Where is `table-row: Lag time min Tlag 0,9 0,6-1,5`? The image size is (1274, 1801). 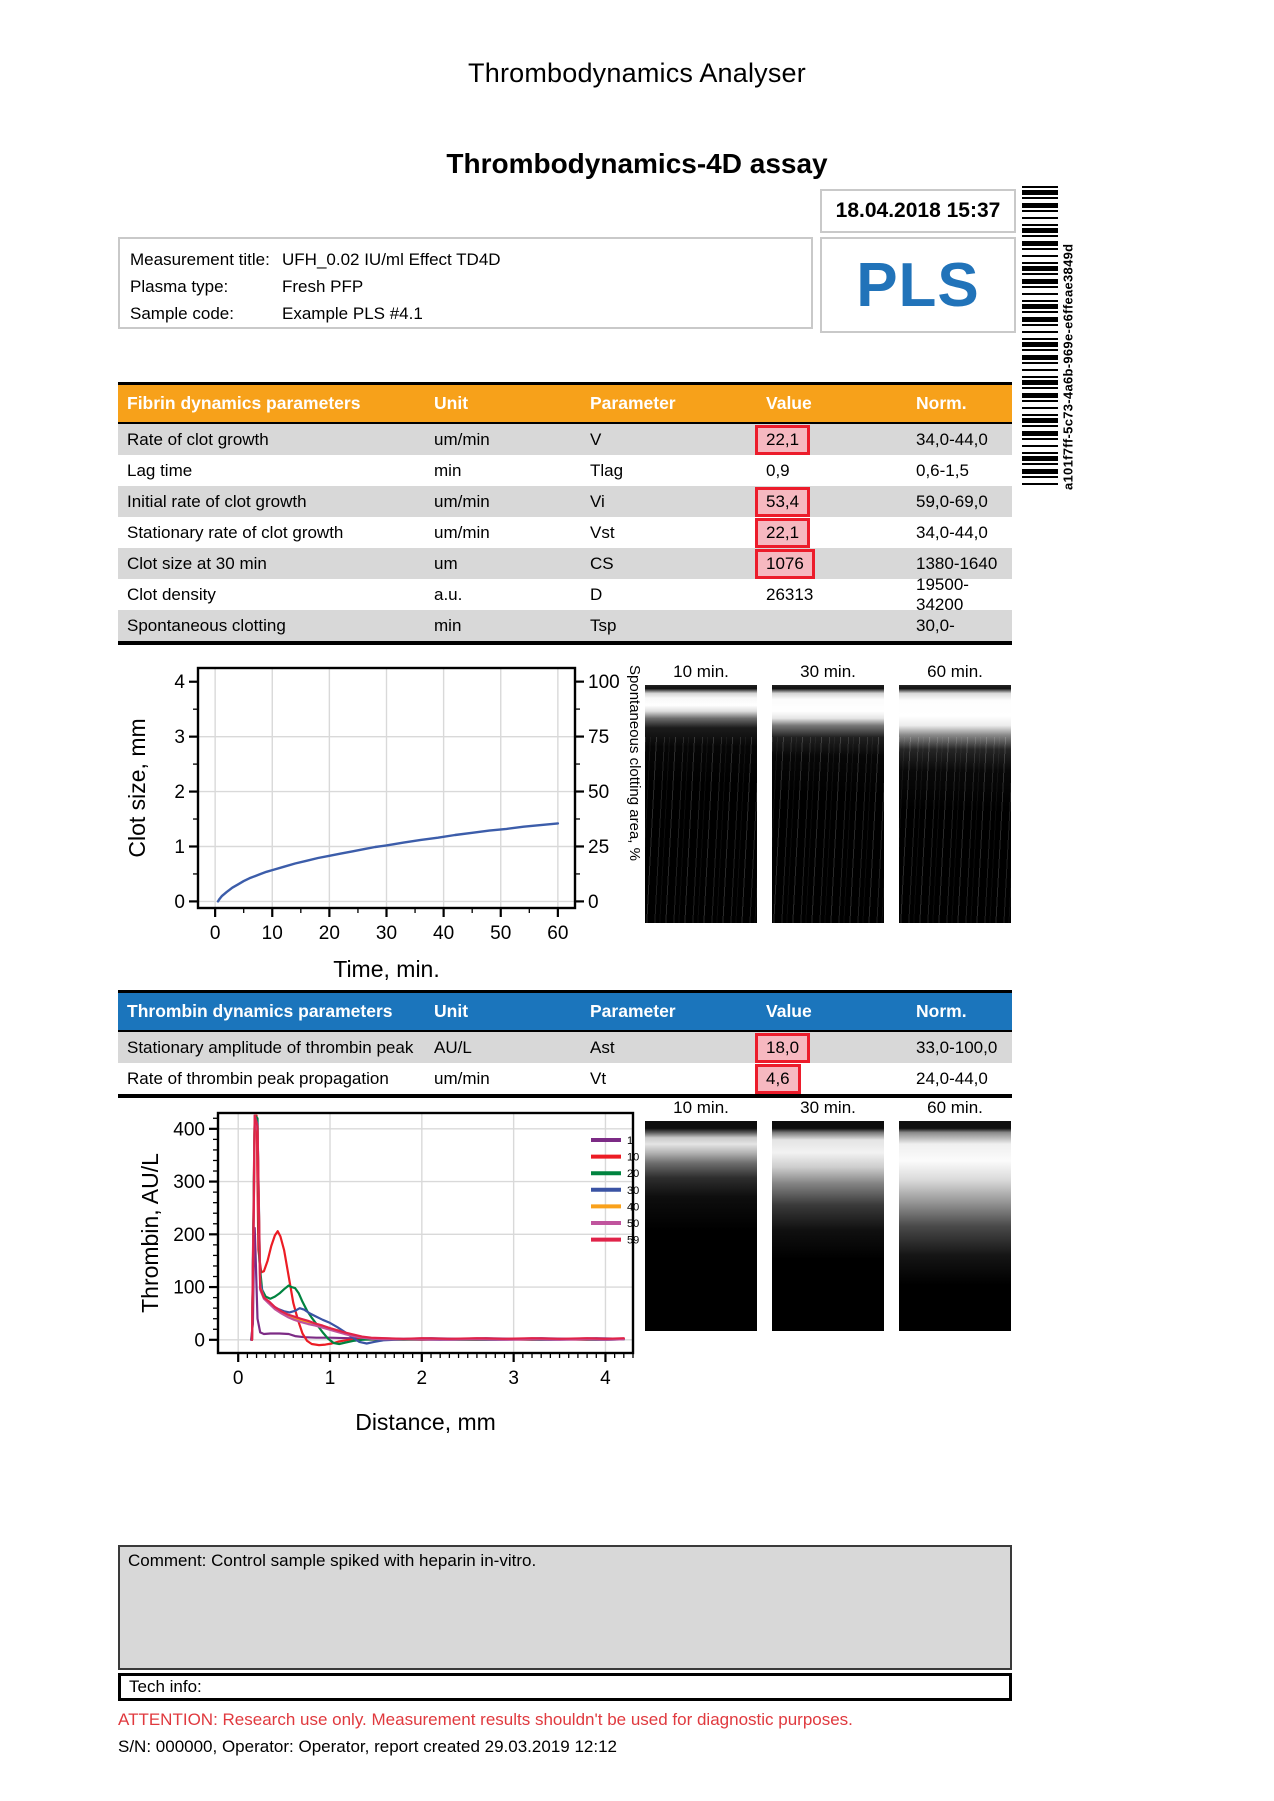 table-row: Lag time min Tlag 0,9 0,6-1,5 is located at coordinates (565, 470).